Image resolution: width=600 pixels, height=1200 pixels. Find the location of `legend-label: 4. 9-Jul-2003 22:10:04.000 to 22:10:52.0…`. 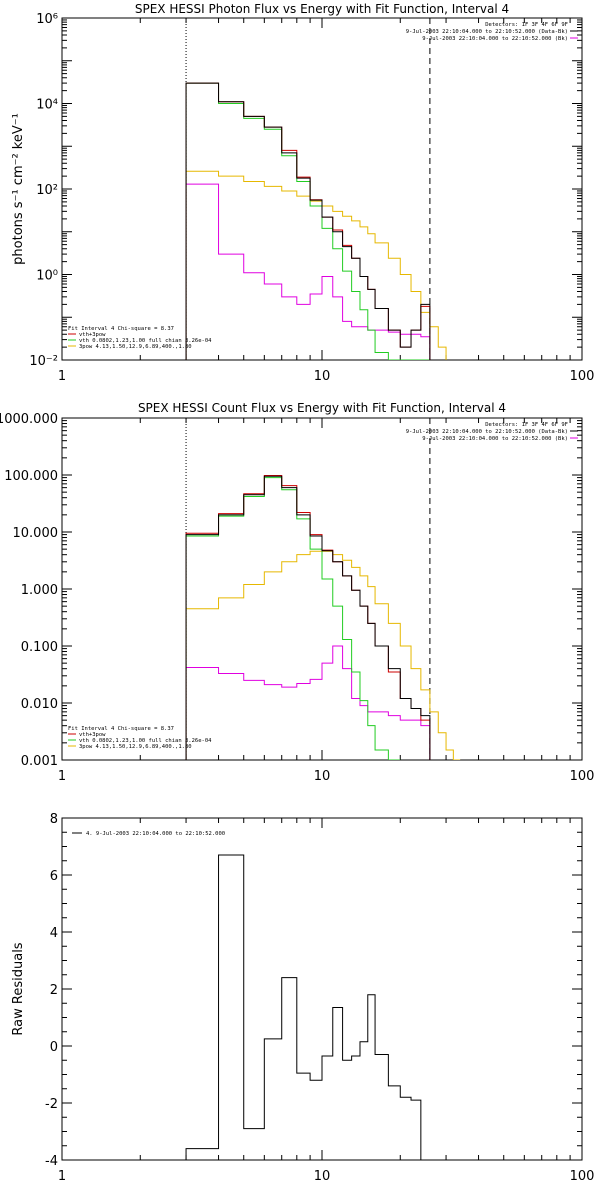

legend-label: 4. 9-Jul-2003 22:10:04.000 to 22:10:52.0… is located at coordinates (155, 834).